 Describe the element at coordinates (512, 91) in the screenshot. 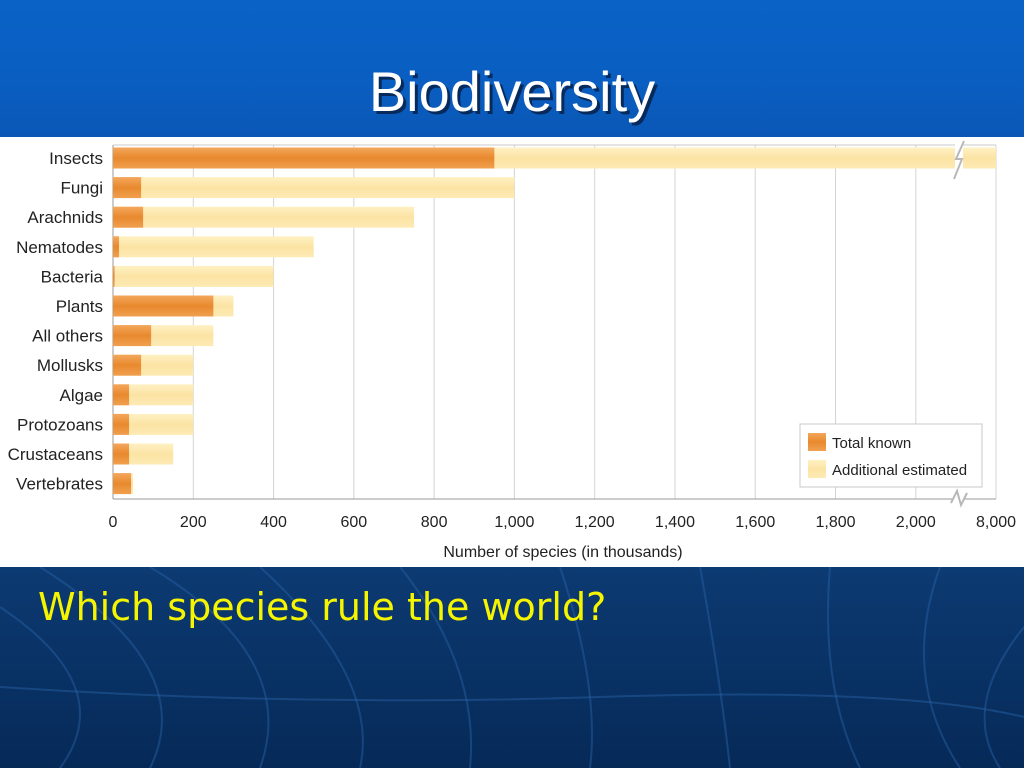

I see `slide-title: Biodiversity` at that location.